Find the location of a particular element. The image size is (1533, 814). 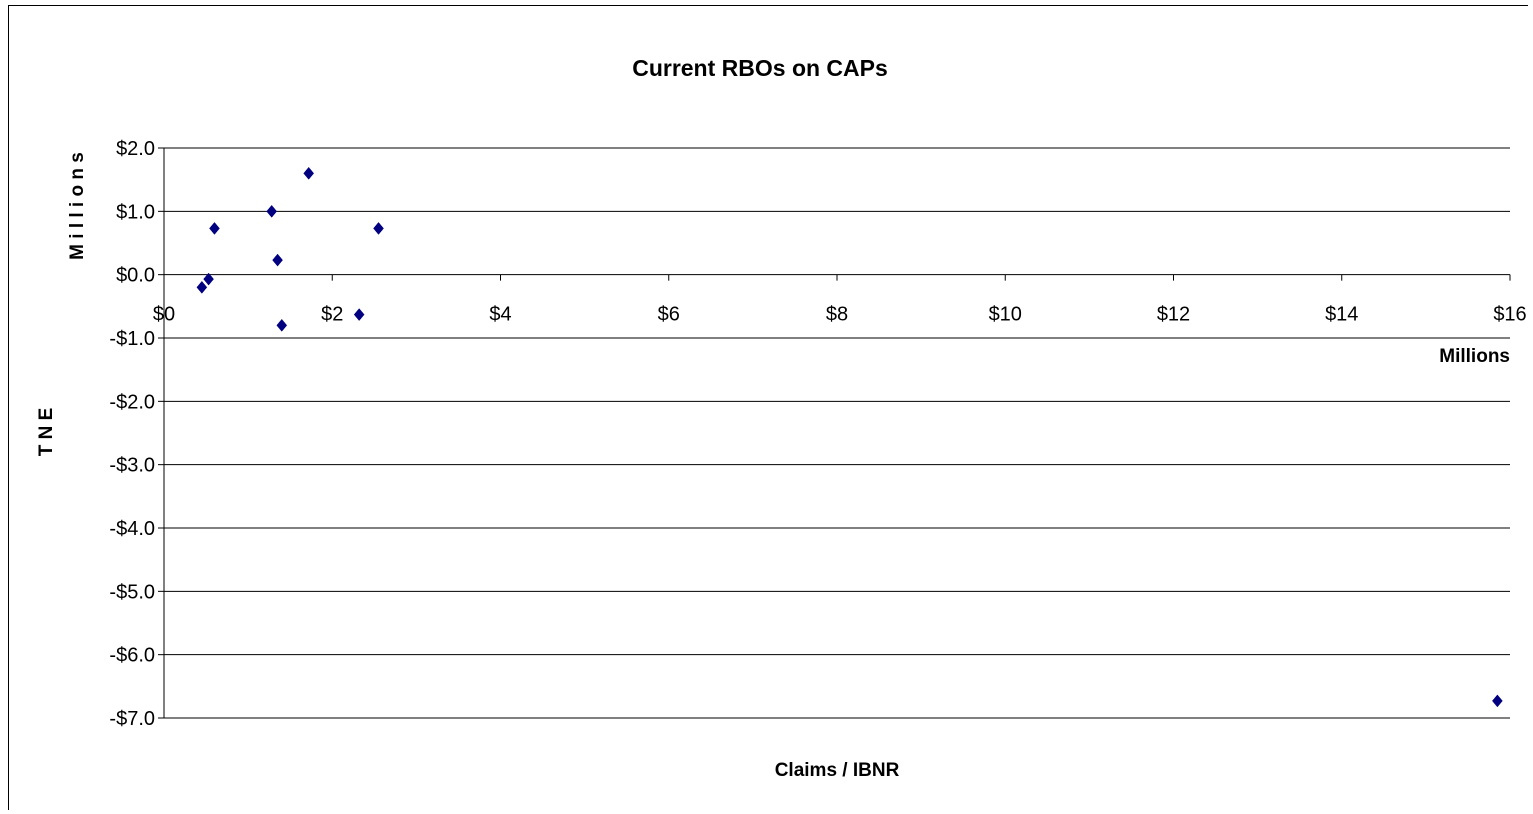

x-tick-label: $4 is located at coordinates (500, 315).